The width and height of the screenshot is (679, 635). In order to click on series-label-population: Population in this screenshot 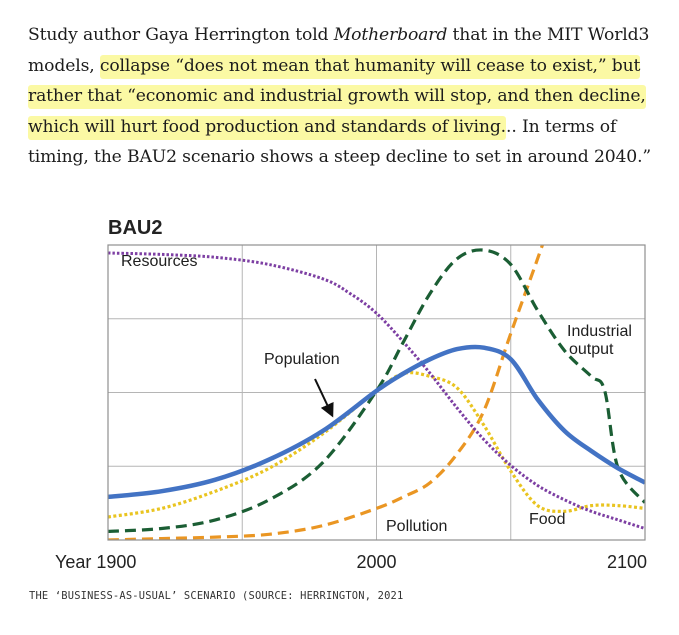, I will do `click(302, 359)`.